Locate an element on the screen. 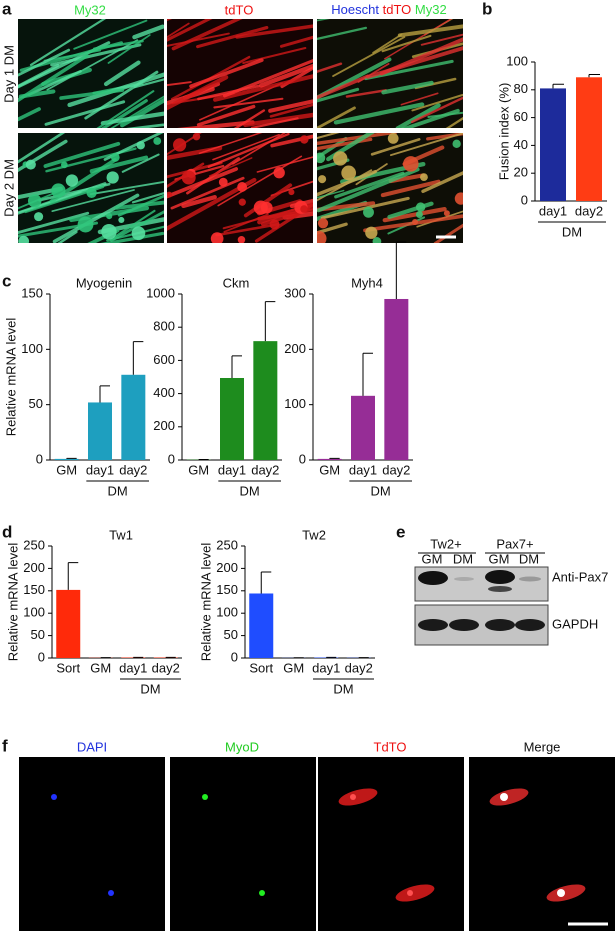 This screenshot has height=931, width=616. column-header: MyoD is located at coordinates (242, 746).